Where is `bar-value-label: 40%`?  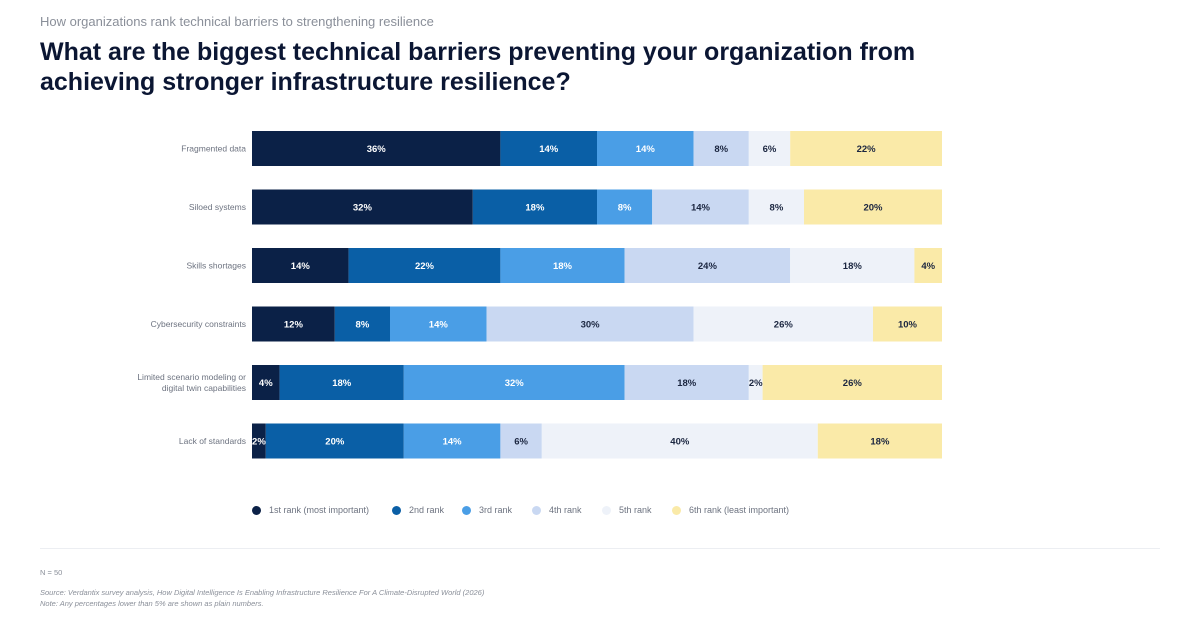 bar-value-label: 40% is located at coordinates (680, 442).